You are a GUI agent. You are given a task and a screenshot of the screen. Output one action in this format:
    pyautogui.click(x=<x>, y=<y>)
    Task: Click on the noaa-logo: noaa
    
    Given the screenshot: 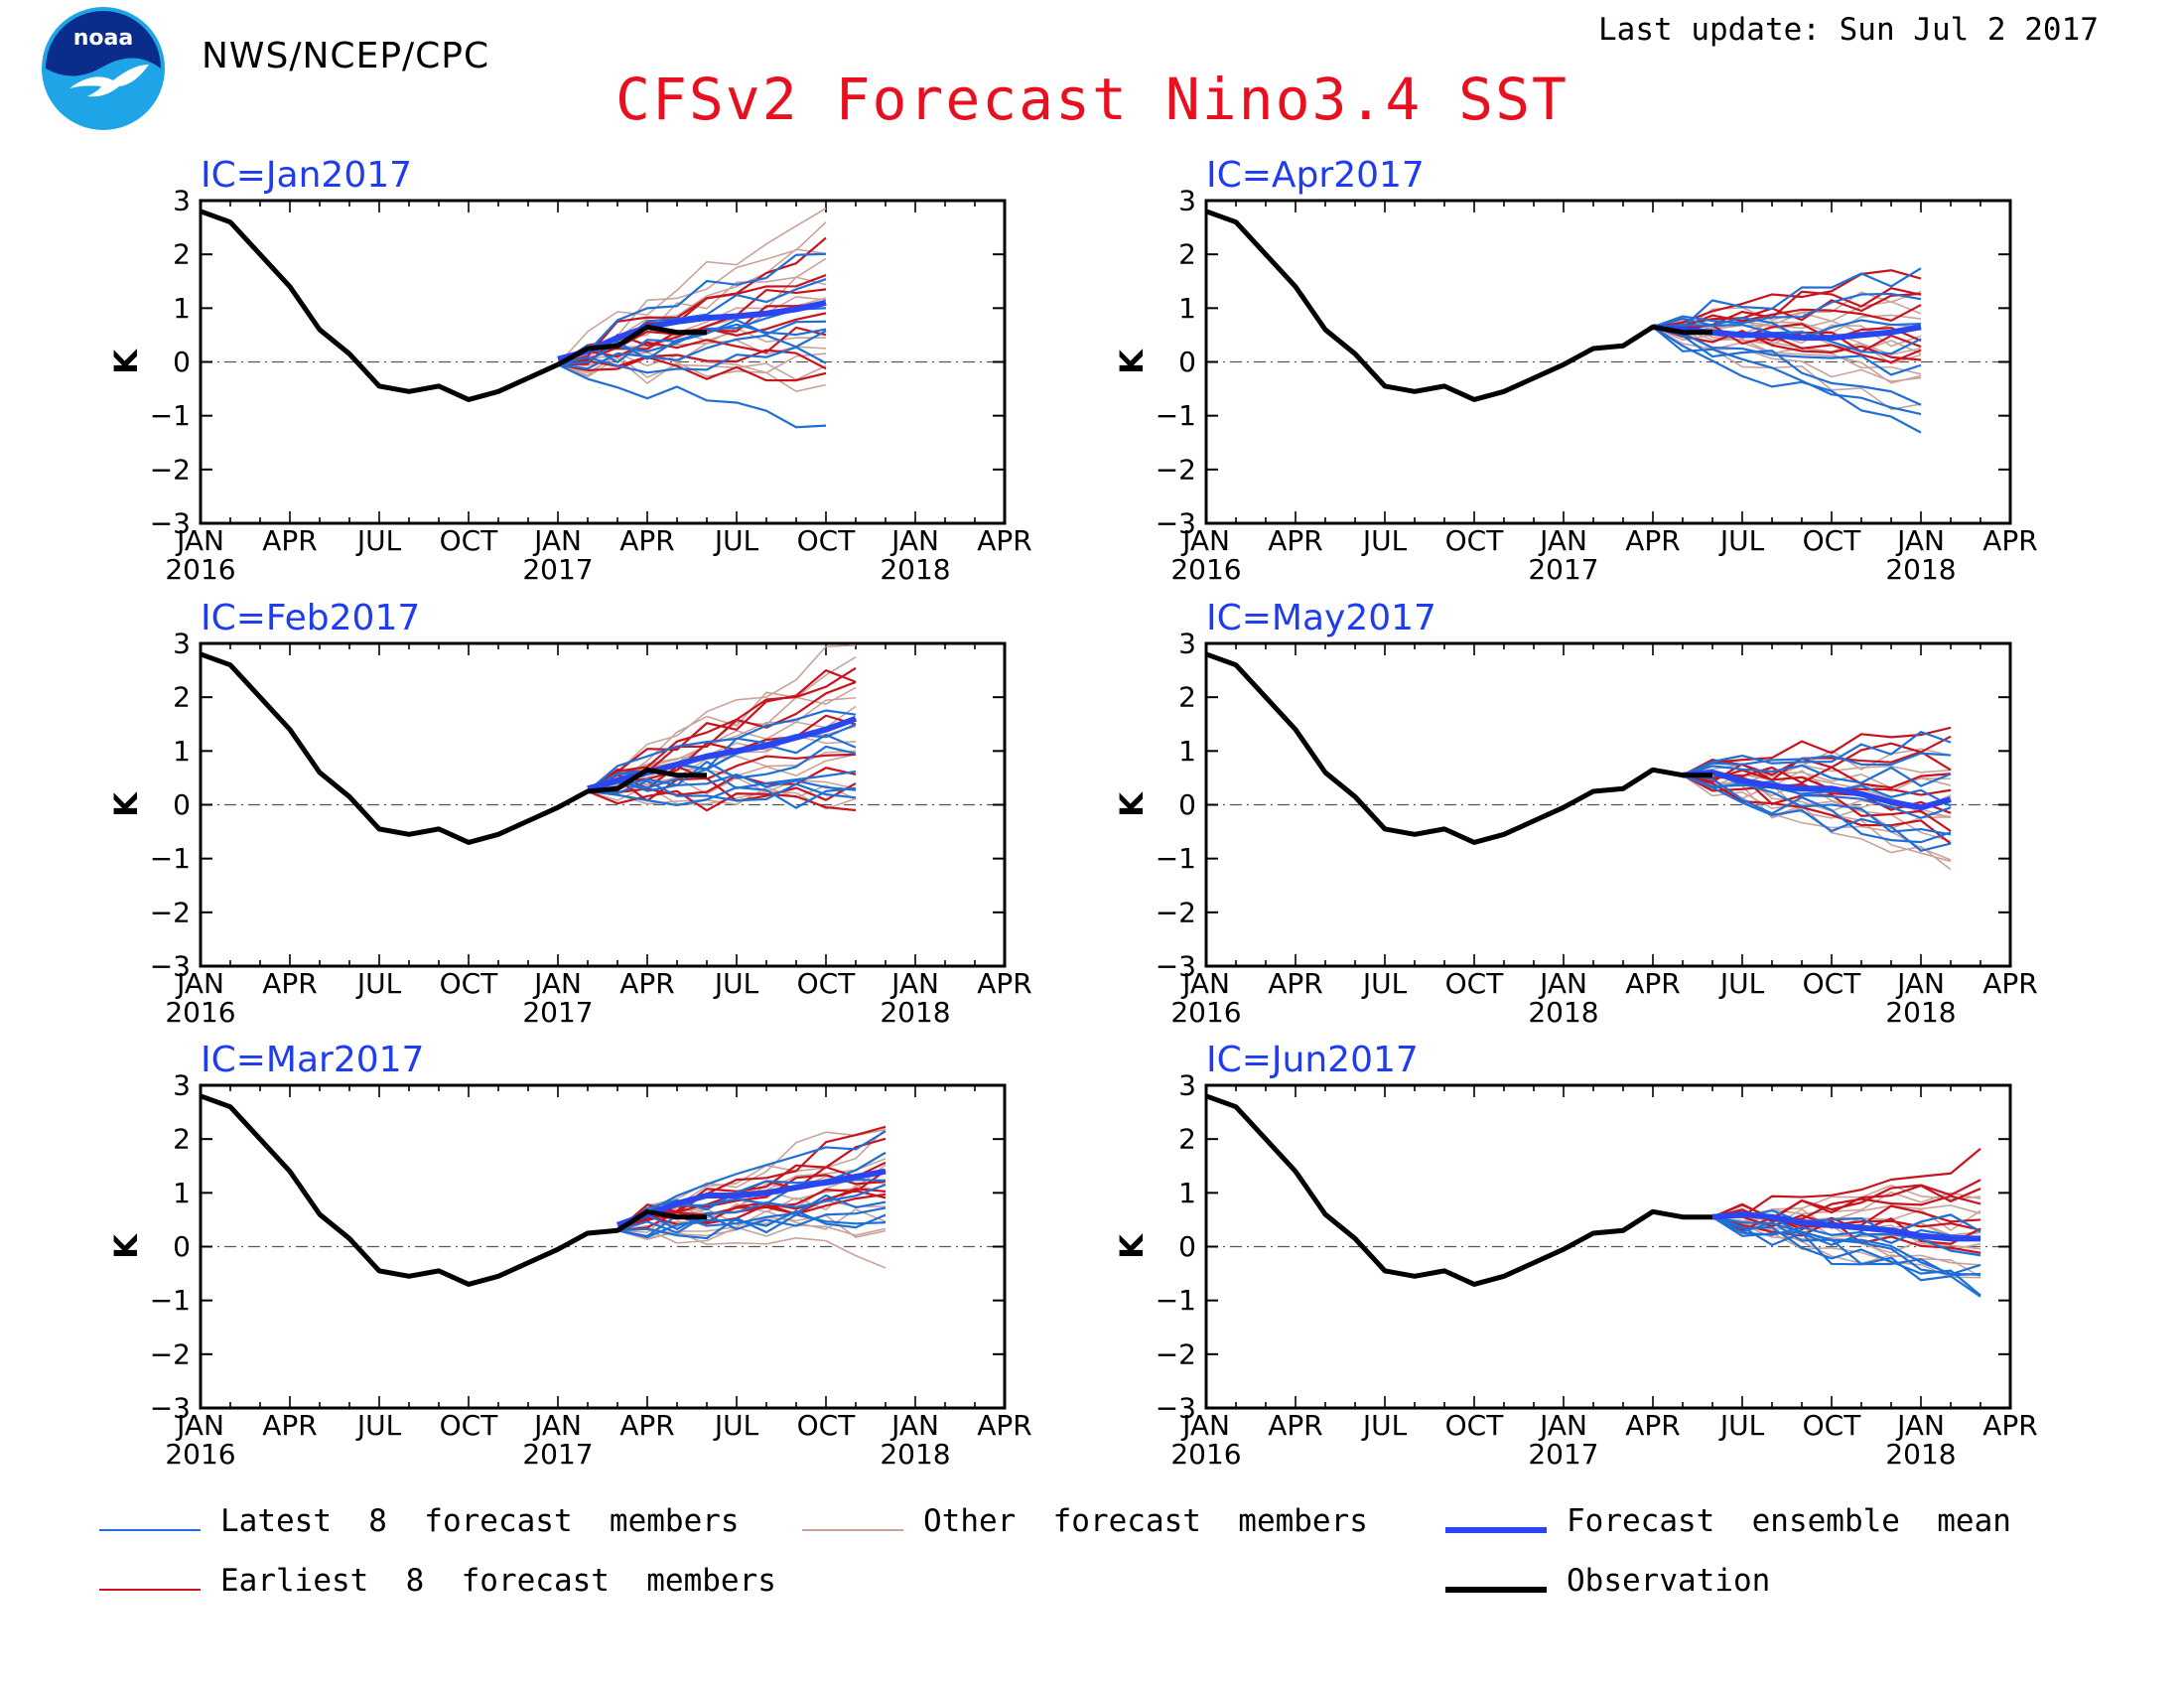 What is the action you would take?
    pyautogui.click(x=103, y=68)
    